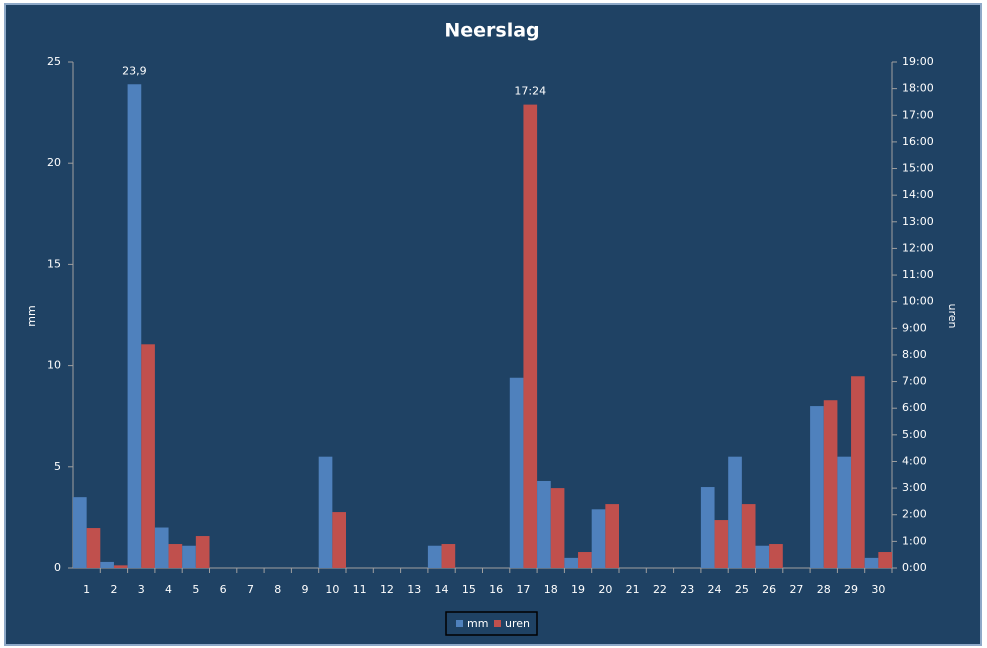 The image size is (987, 648). I want to click on y2-axis-label: uren, so click(952, 316).